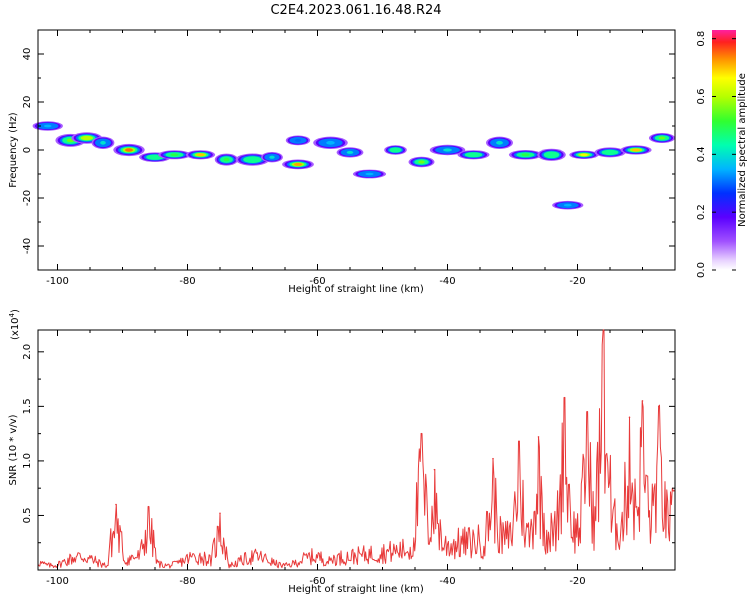 The height and width of the screenshot is (600, 750). I want to click on snr-ytick-label: 2.0, so click(27, 352).